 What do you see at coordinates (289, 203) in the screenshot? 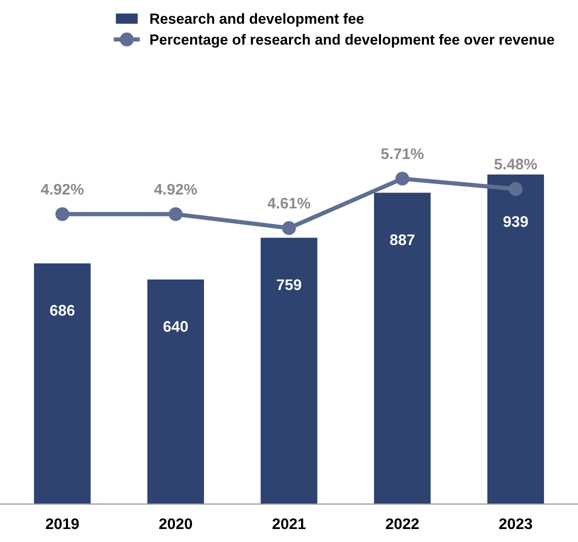
I see `data-label: 4.61%` at bounding box center [289, 203].